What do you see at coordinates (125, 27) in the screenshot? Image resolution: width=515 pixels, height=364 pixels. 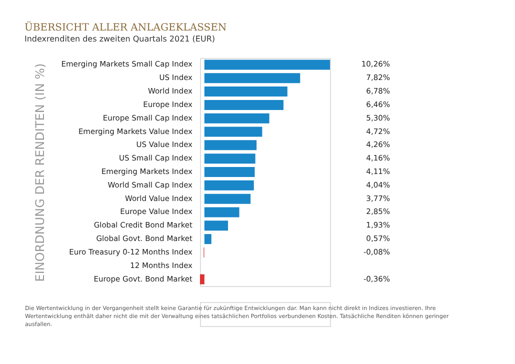 I see `chart-title: ÜBERSICHT ALLER ANLAGEKLASSEN` at bounding box center [125, 27].